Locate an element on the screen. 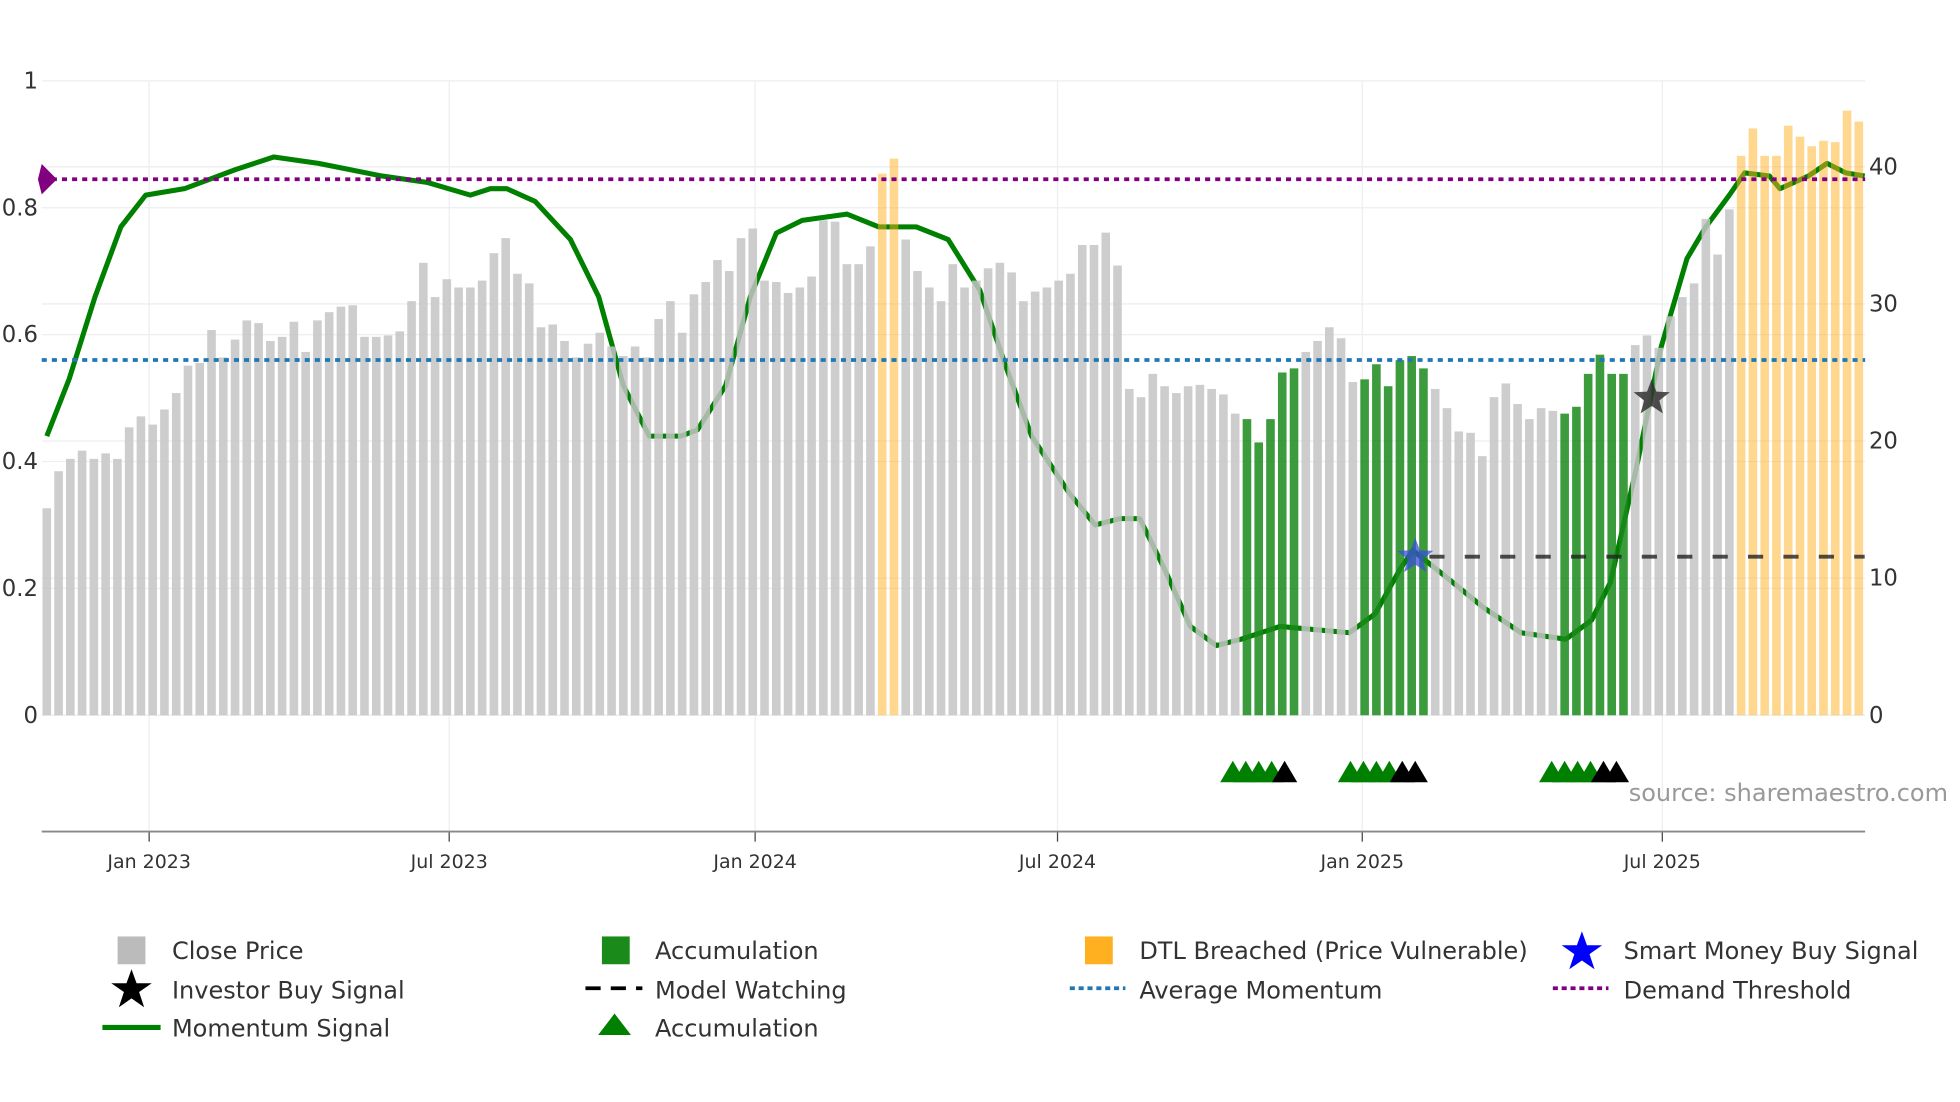 The image size is (1960, 1102). y-right-tick-label: 20 is located at coordinates (1883, 442).